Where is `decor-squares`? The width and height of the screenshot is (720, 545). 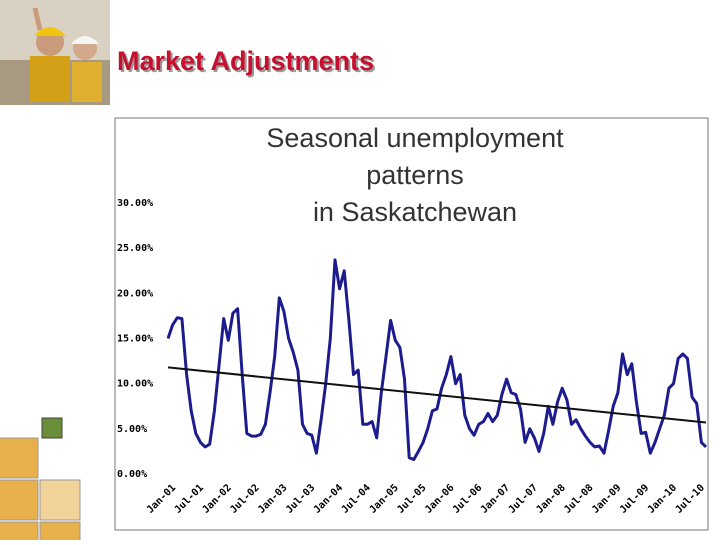
decor-squares is located at coordinates (40, 481).